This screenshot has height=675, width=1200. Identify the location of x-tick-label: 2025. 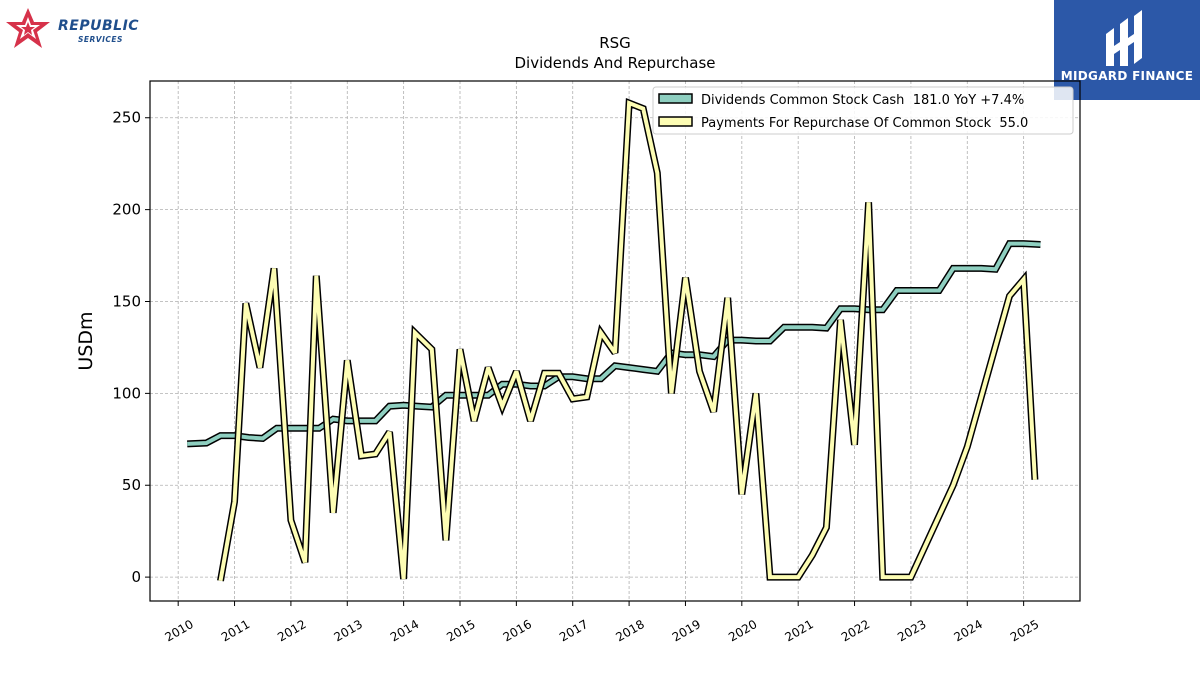
(1024, 630).